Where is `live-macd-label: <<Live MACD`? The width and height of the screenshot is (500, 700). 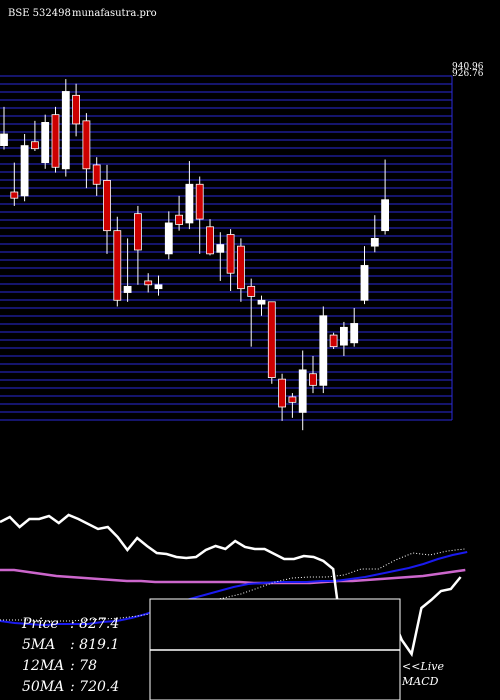
live-macd-label: <<Live MACD is located at coordinates (423, 674).